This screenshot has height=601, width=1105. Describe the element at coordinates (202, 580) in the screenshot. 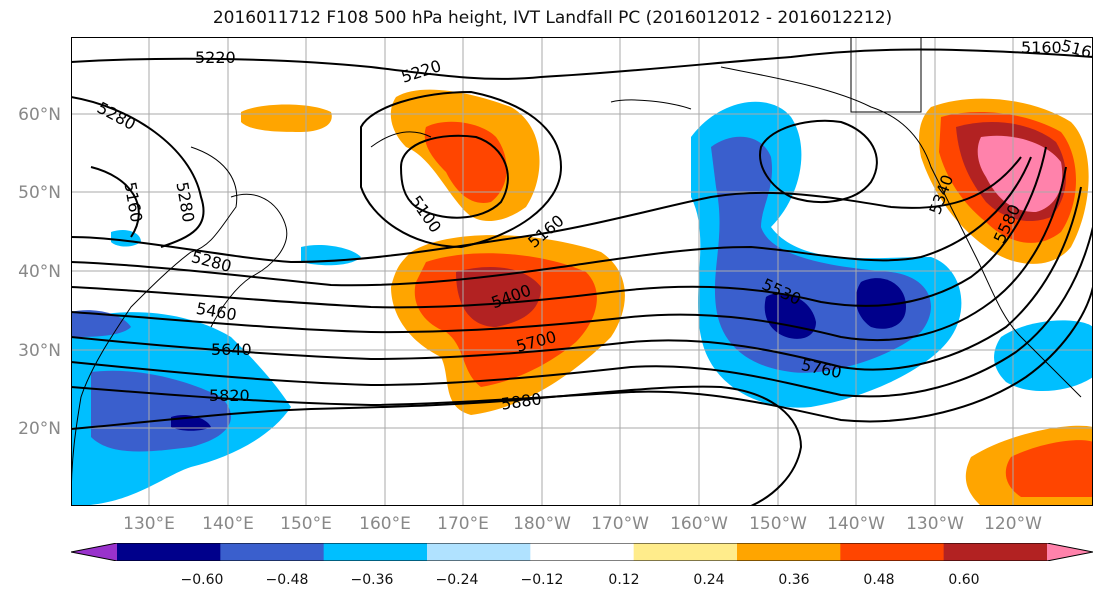

I see `colorbar-tick: −0.60` at that location.